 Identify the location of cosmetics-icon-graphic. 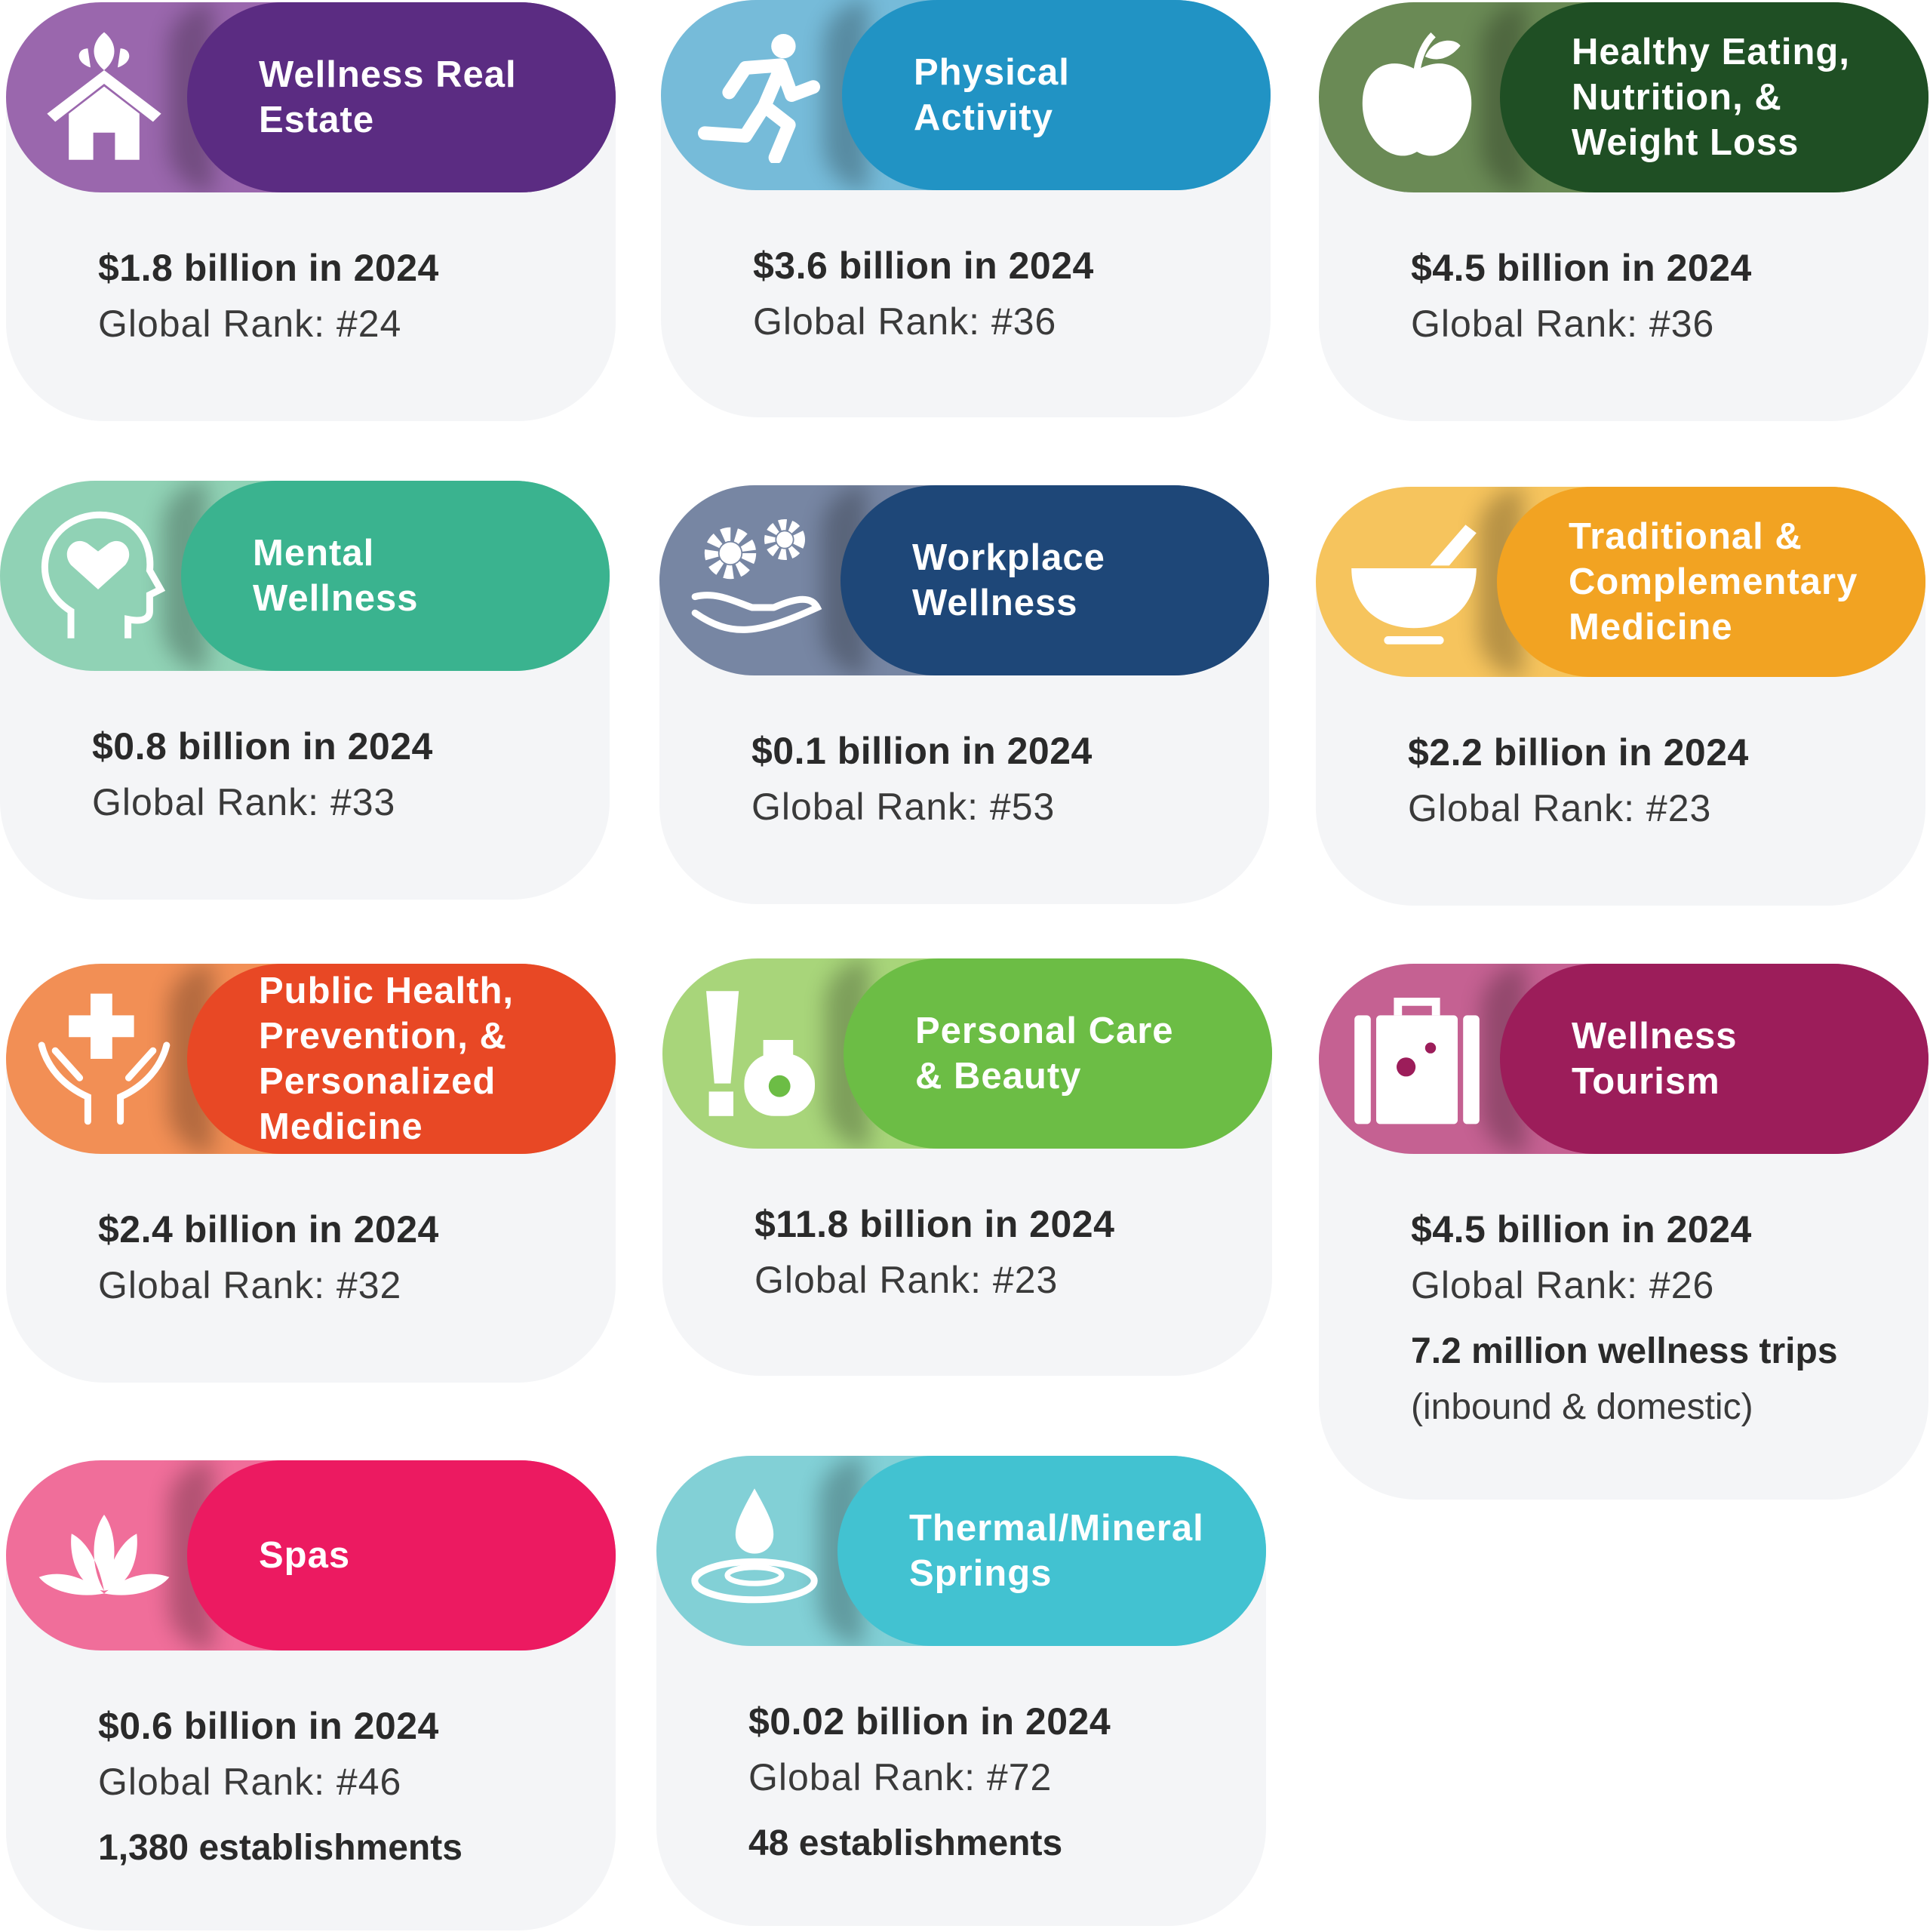
(760, 1053).